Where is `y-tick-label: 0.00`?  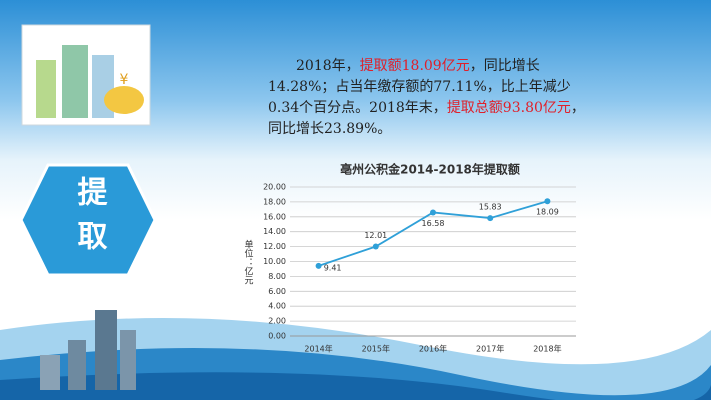 y-tick-label: 0.00 is located at coordinates (277, 336).